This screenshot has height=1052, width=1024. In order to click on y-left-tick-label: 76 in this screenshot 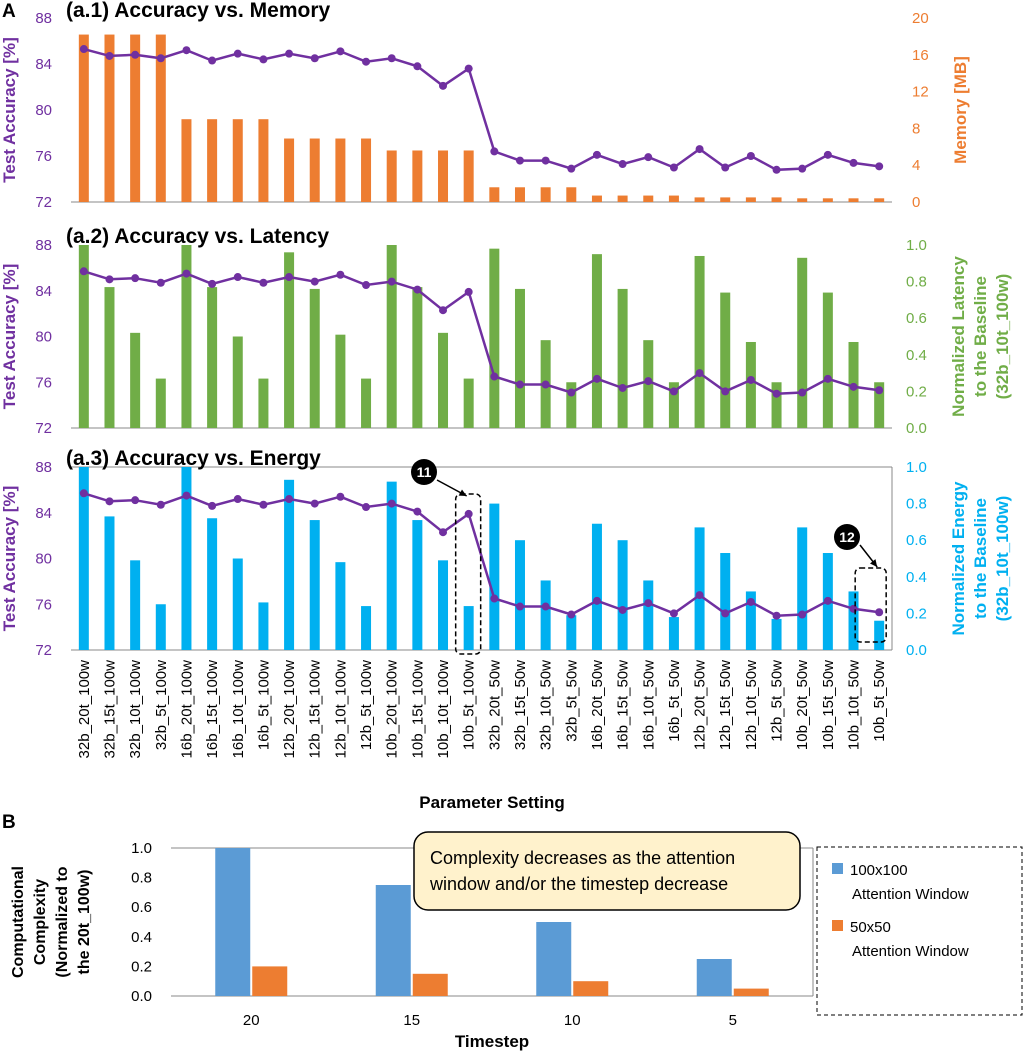, I will do `click(43, 156)`.